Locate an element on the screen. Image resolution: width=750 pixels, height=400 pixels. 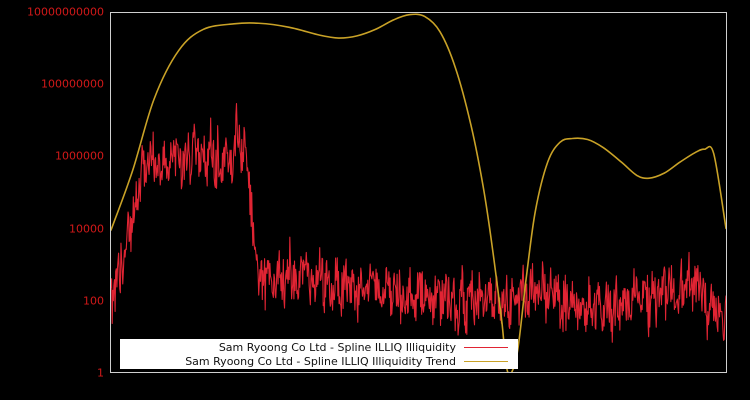
y-axis-tick-labels: 10000000000 100000000 1000000 10000 100 1 is located at coordinates (52, 200).